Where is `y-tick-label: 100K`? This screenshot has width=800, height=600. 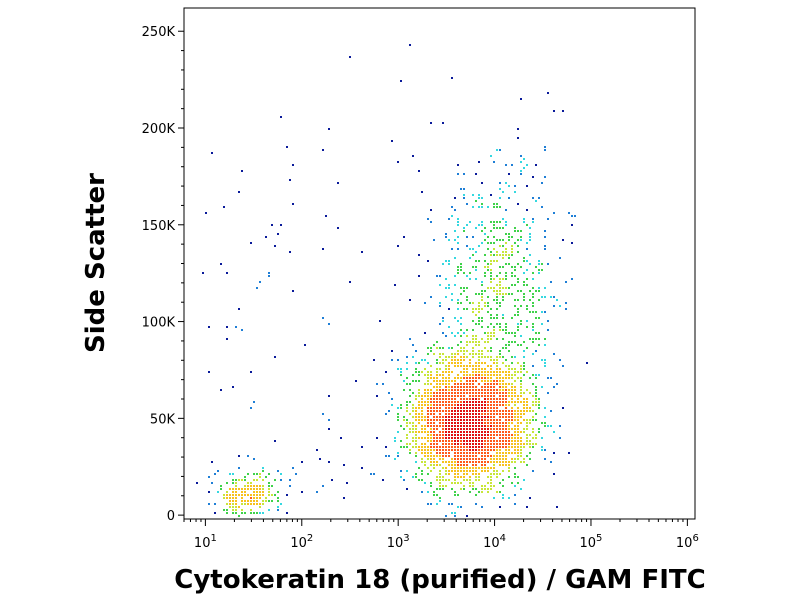 y-tick-label: 100K is located at coordinates (159, 323).